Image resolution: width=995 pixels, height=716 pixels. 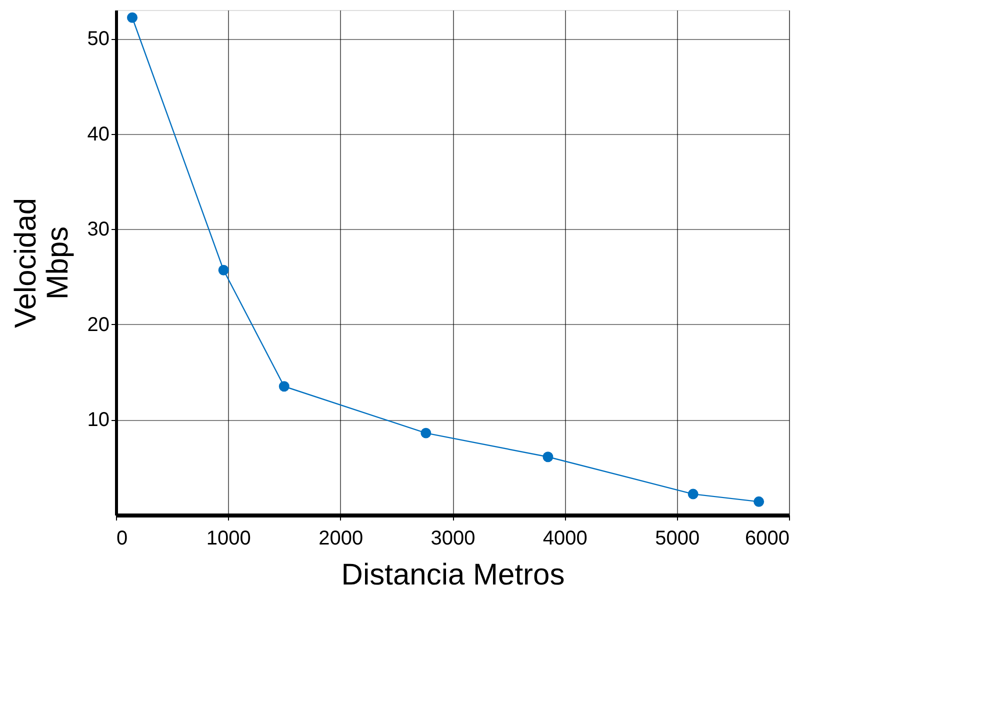 What do you see at coordinates (767, 539) in the screenshot?
I see `x-tick-label: 6000` at bounding box center [767, 539].